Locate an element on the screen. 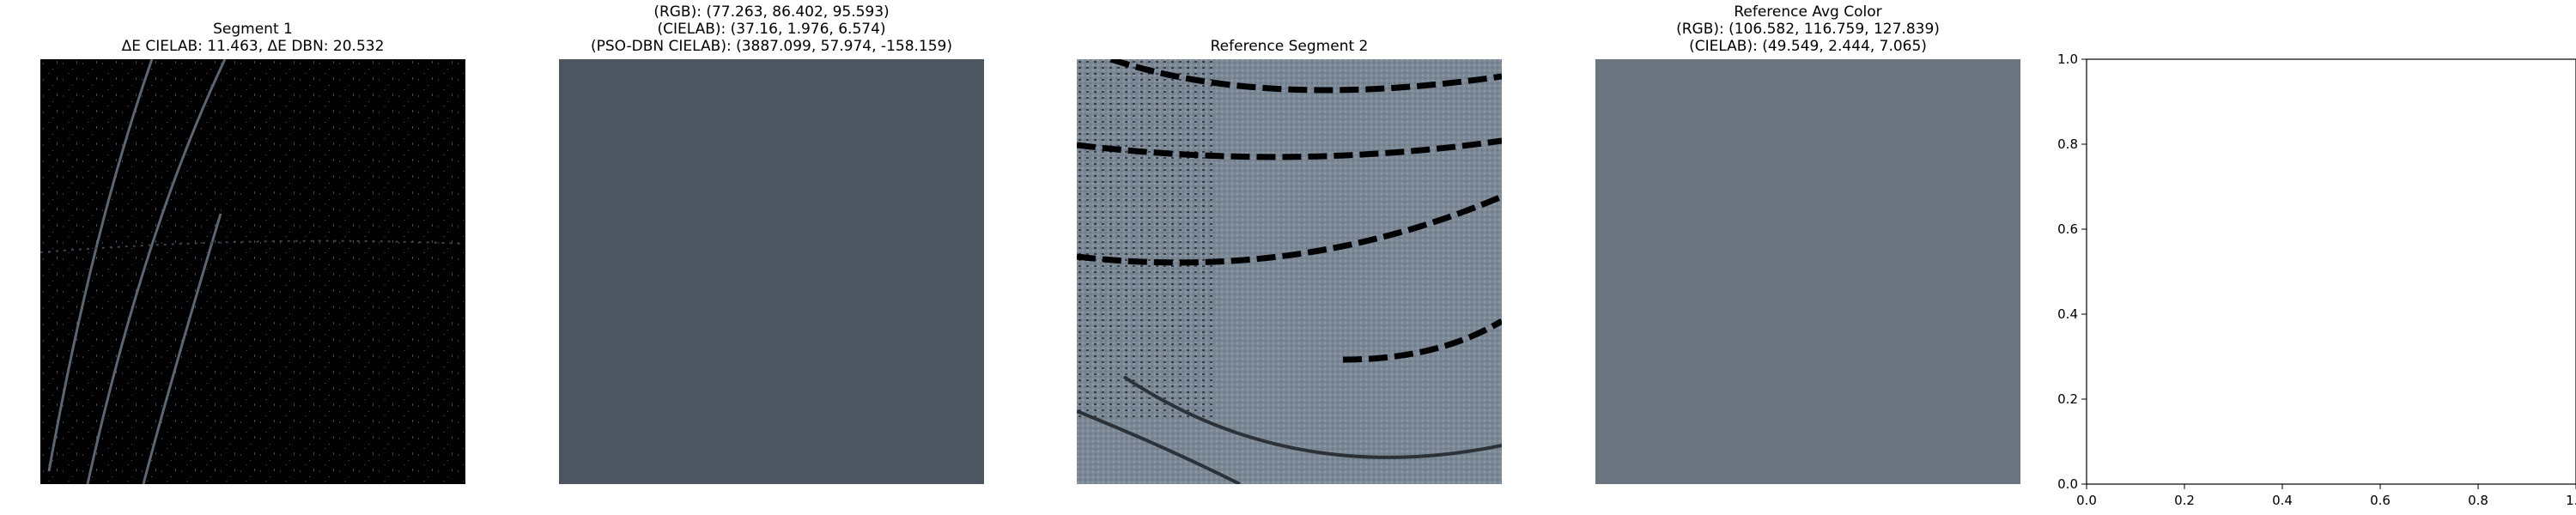 This screenshot has height=515, width=2576. segment-1-image is located at coordinates (252, 271).